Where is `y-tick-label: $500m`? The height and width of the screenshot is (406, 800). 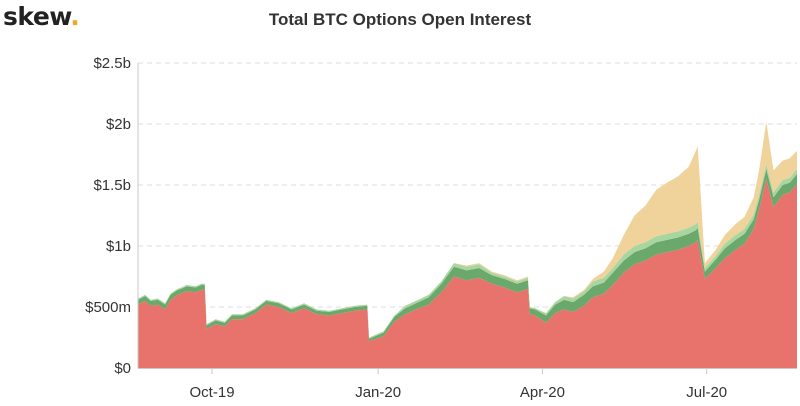
y-tick-label: $500m is located at coordinates (108, 307).